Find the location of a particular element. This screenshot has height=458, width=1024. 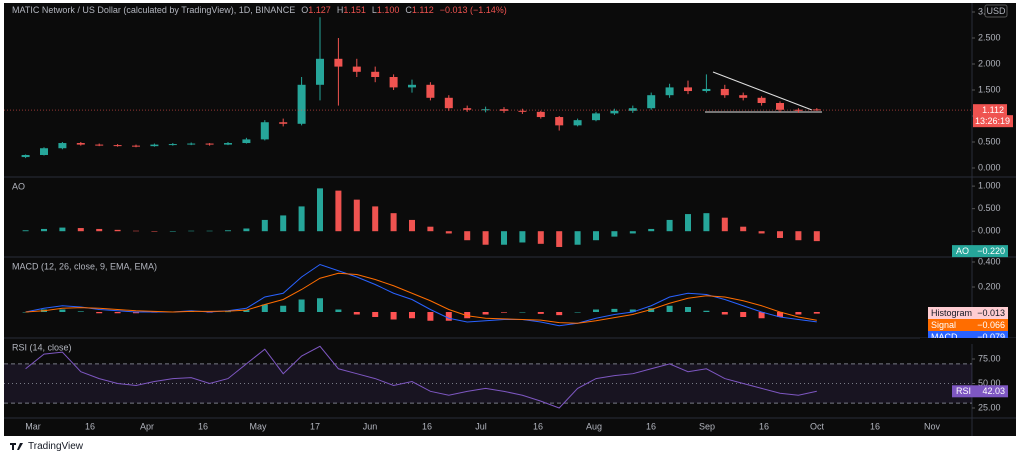

rsi-line is located at coordinates (421, 377).